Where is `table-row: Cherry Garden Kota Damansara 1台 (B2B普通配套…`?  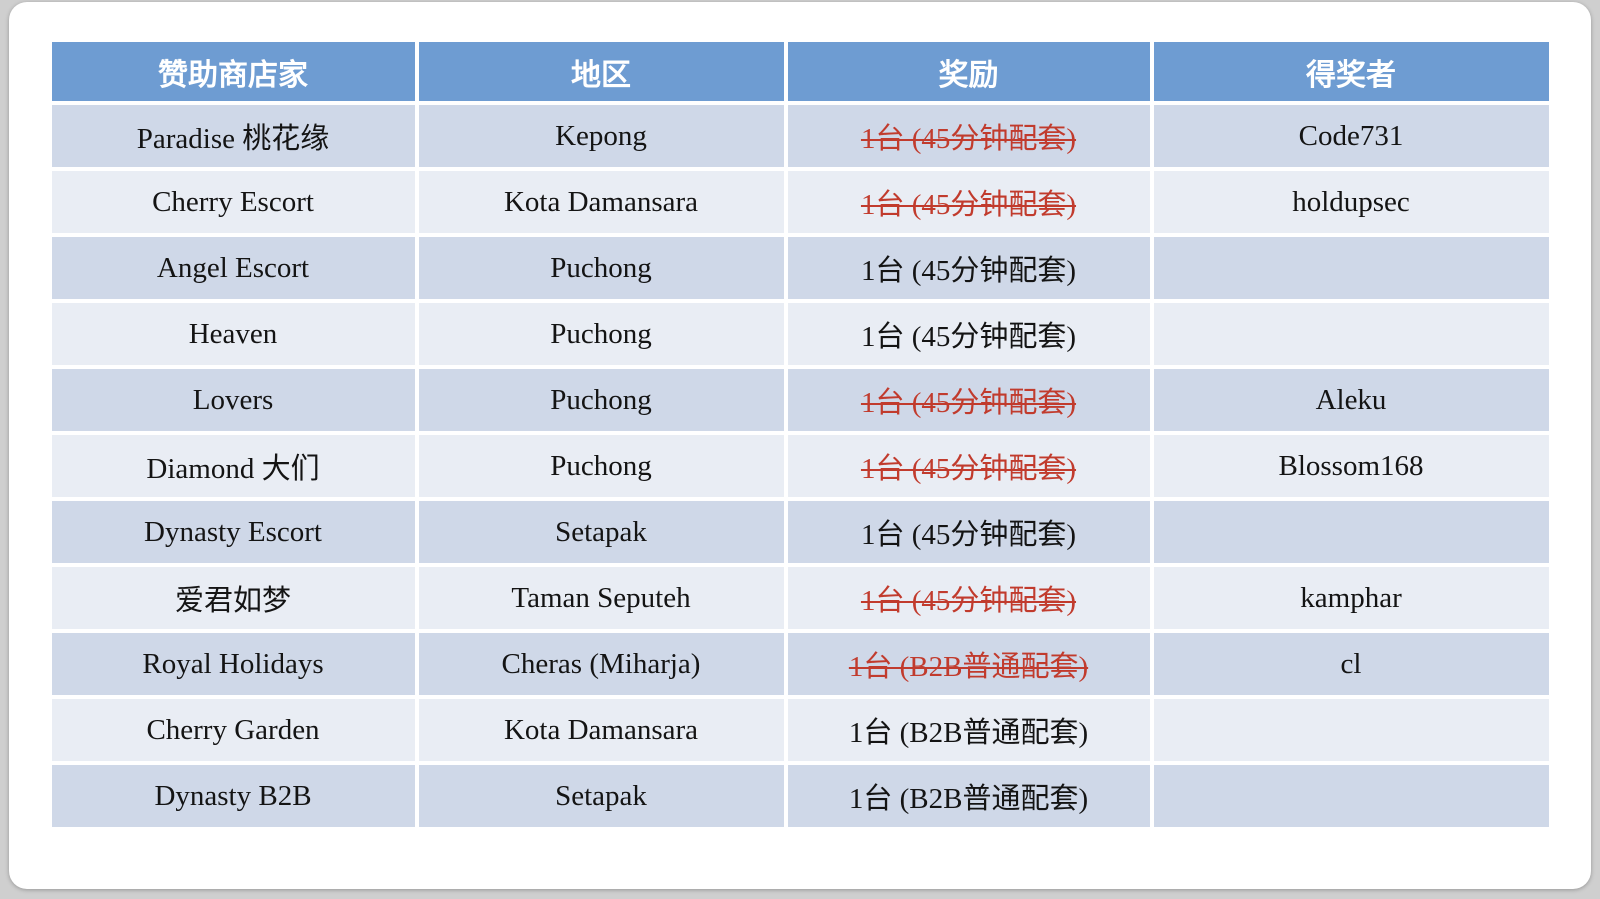
table-row: Cherry Garden Kota Damansara 1台 (B2B普通配套… is located at coordinates (800, 730).